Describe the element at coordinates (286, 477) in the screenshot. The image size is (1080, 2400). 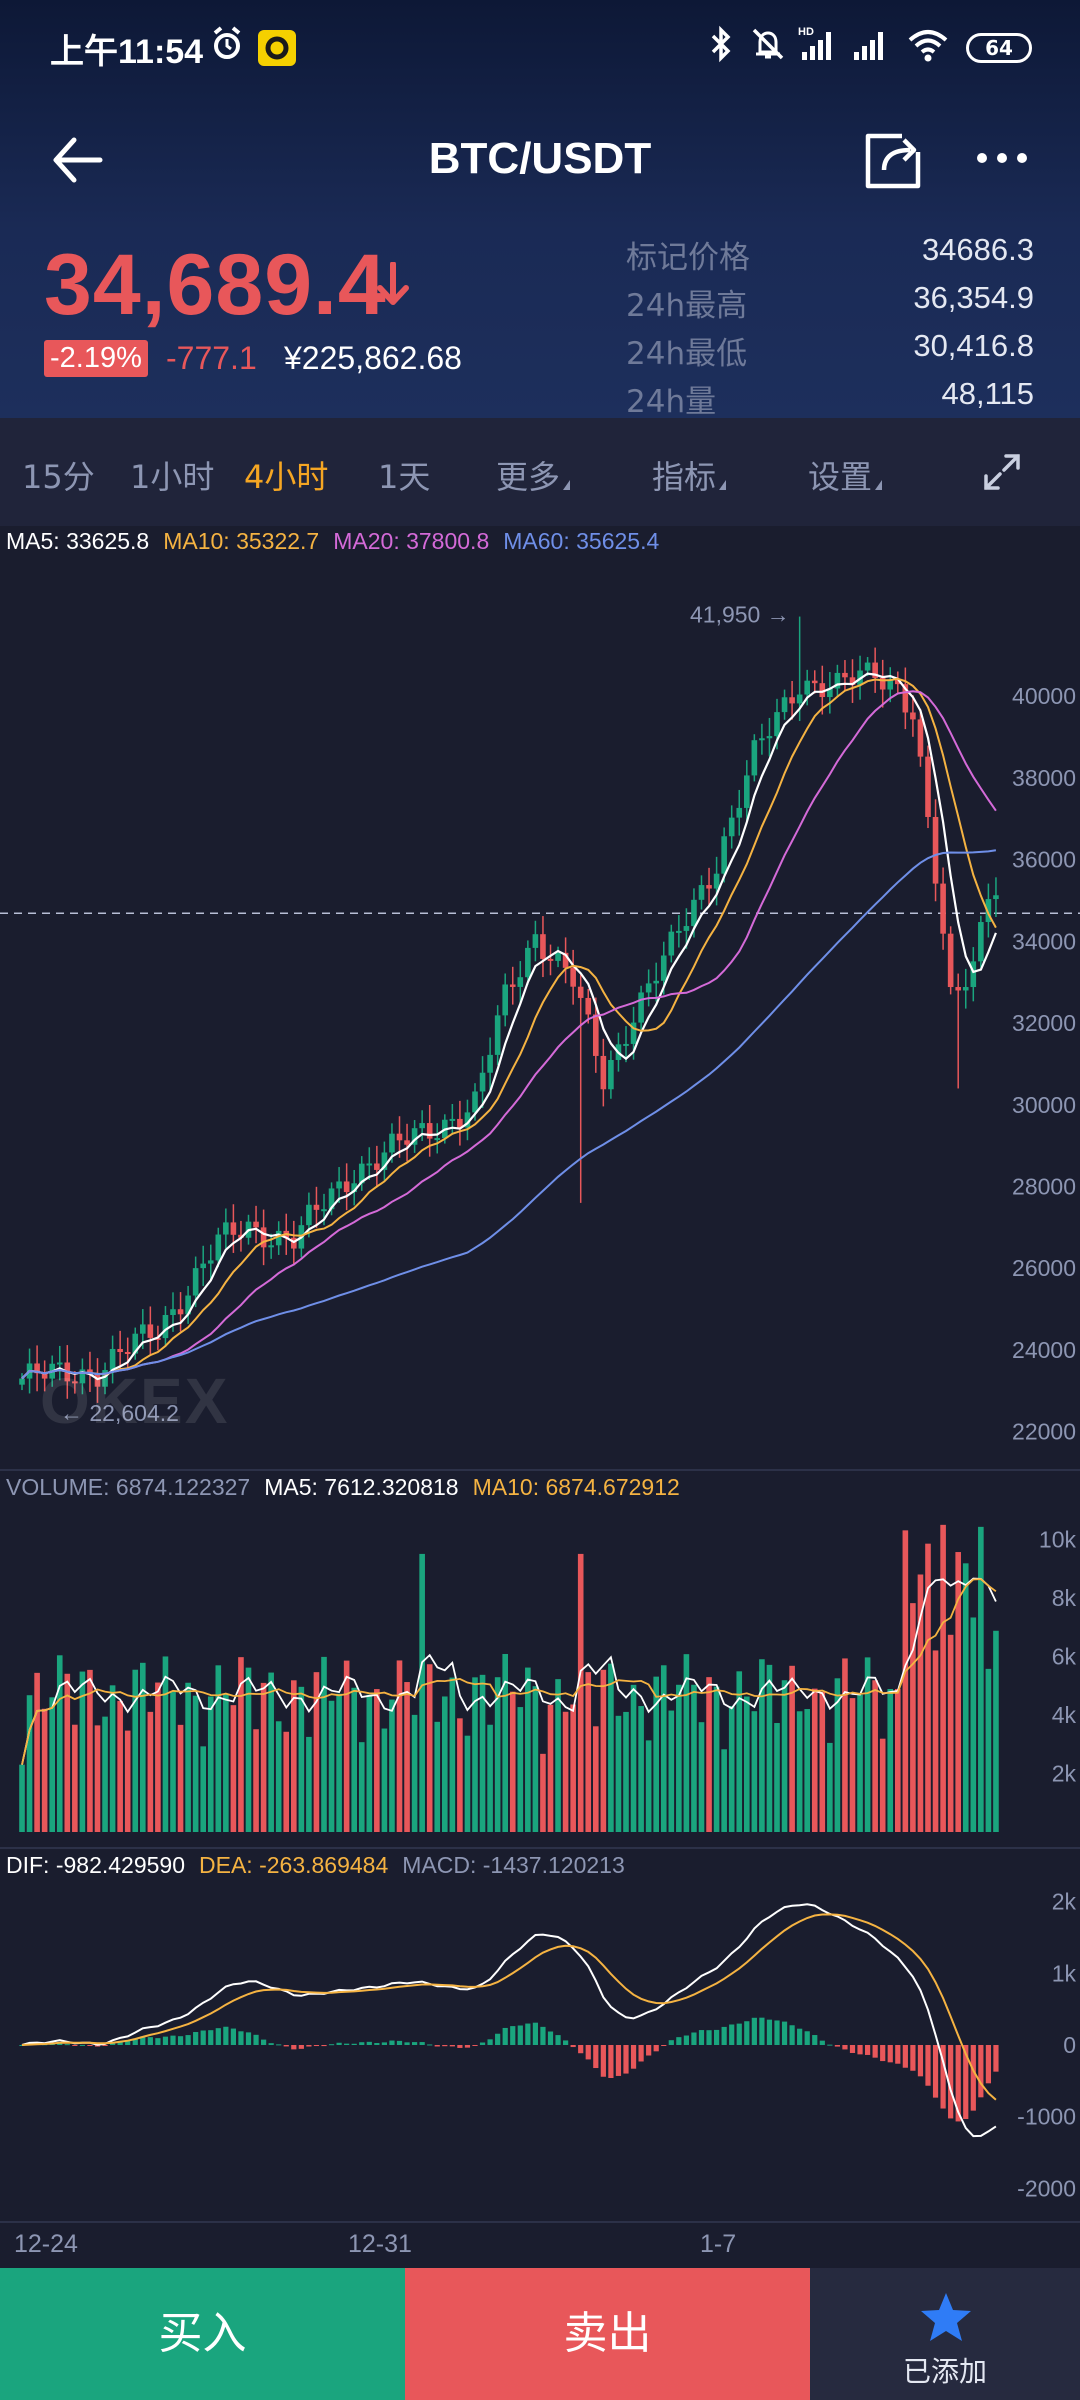
I see `tab-4h: 4小时` at that location.